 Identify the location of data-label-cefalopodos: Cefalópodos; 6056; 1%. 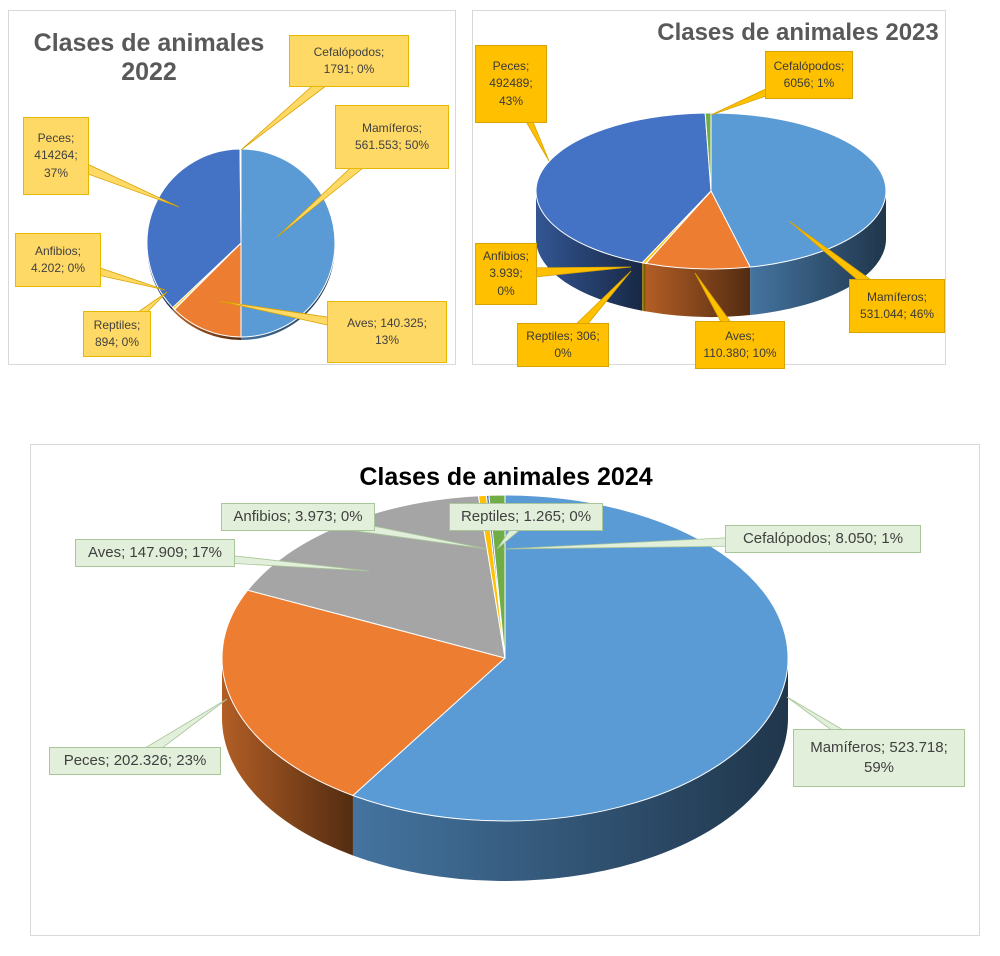
(809, 75).